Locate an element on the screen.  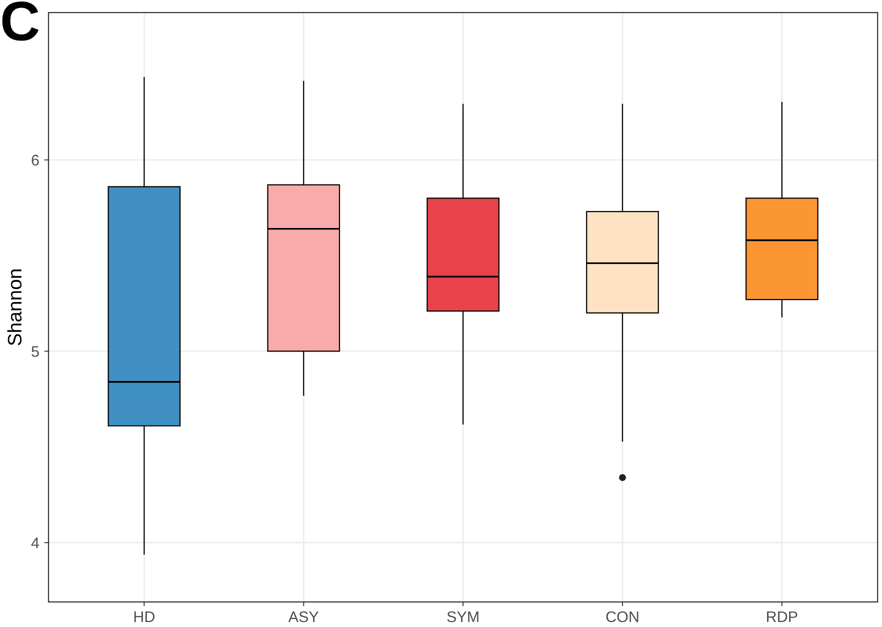
y-tick-label: 4 is located at coordinates (35, 543).